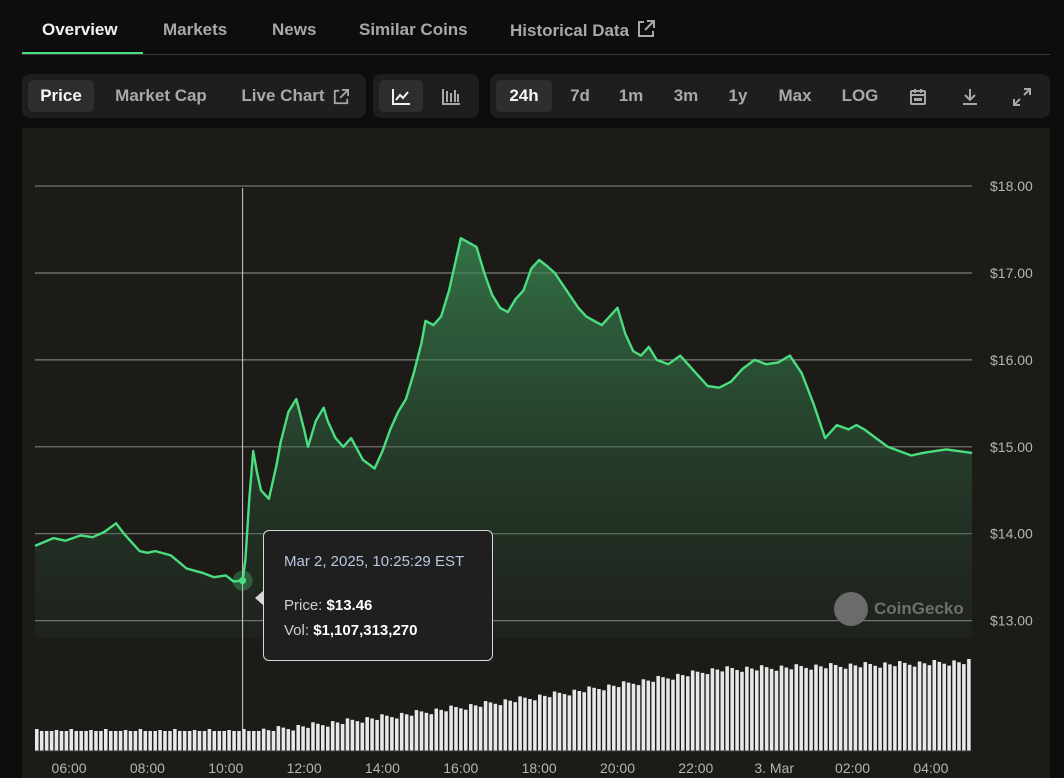  What do you see at coordinates (1011, 360) in the screenshot?
I see `y-tick-label: $16.00` at bounding box center [1011, 360].